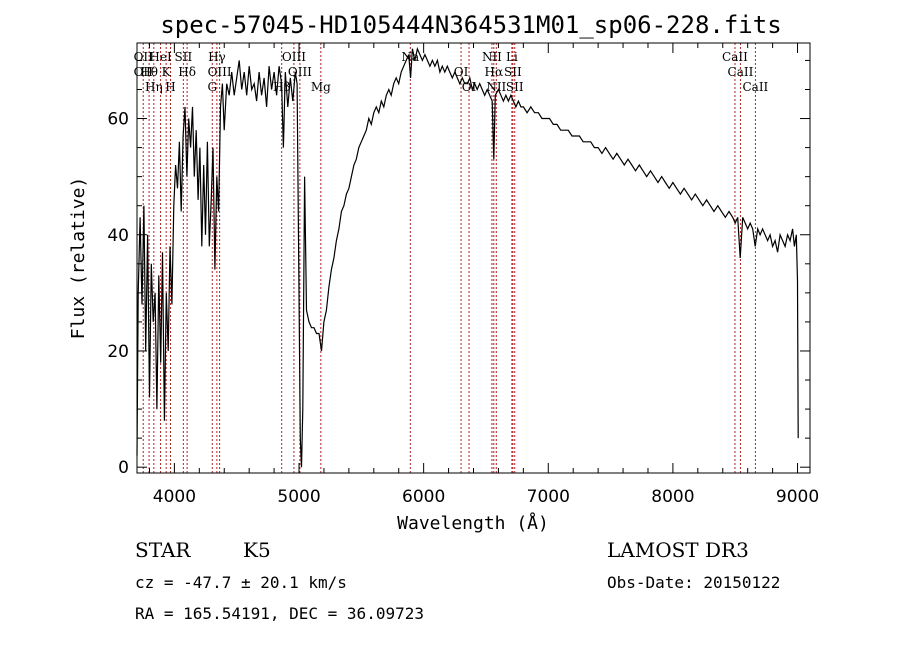 This screenshot has height=649, width=900. What do you see at coordinates (461, 72) in the screenshot?
I see `line-marker-label: OI` at bounding box center [461, 72].